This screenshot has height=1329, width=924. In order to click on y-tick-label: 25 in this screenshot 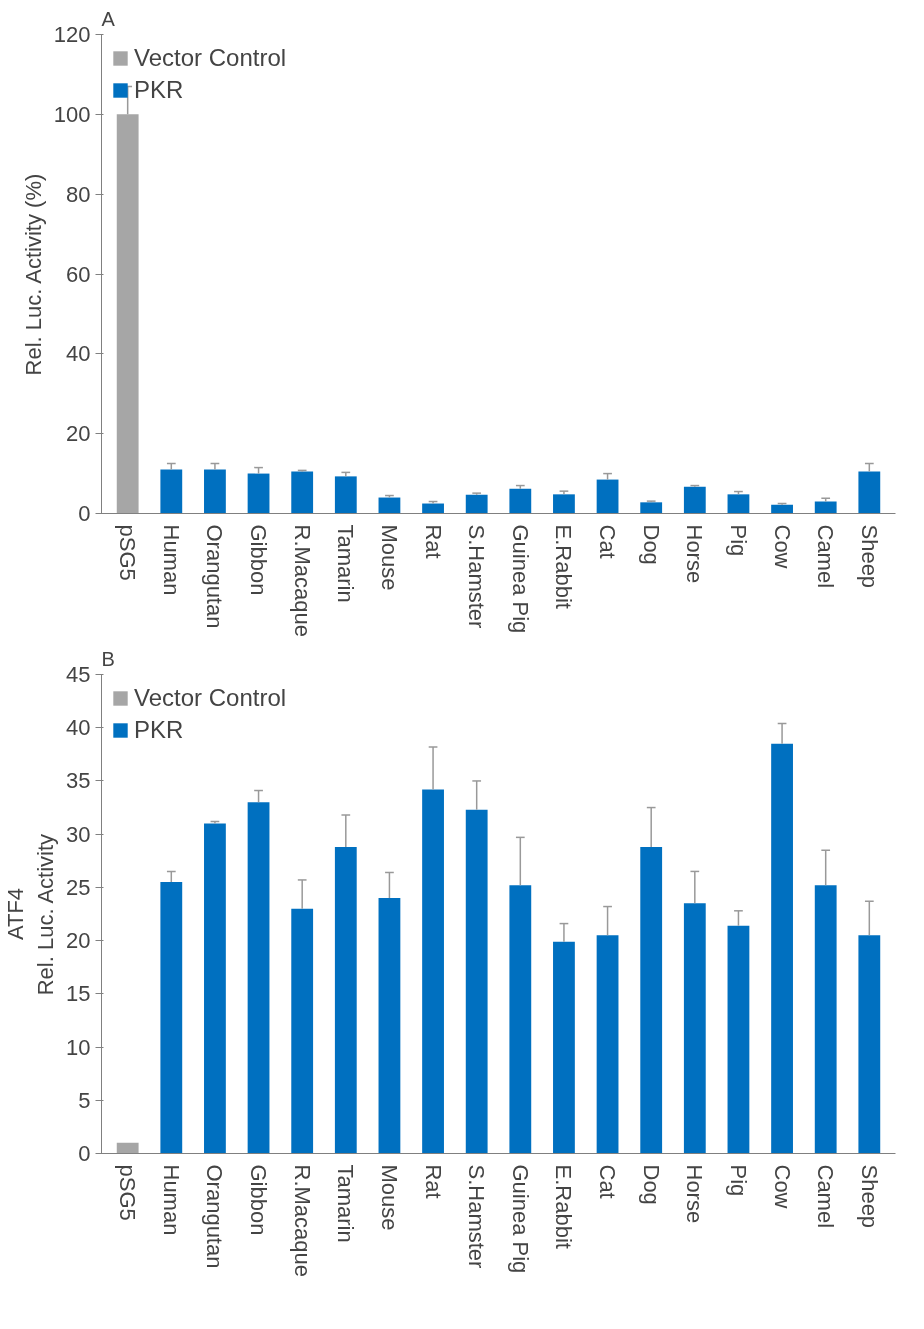, I will do `click(78, 887)`.